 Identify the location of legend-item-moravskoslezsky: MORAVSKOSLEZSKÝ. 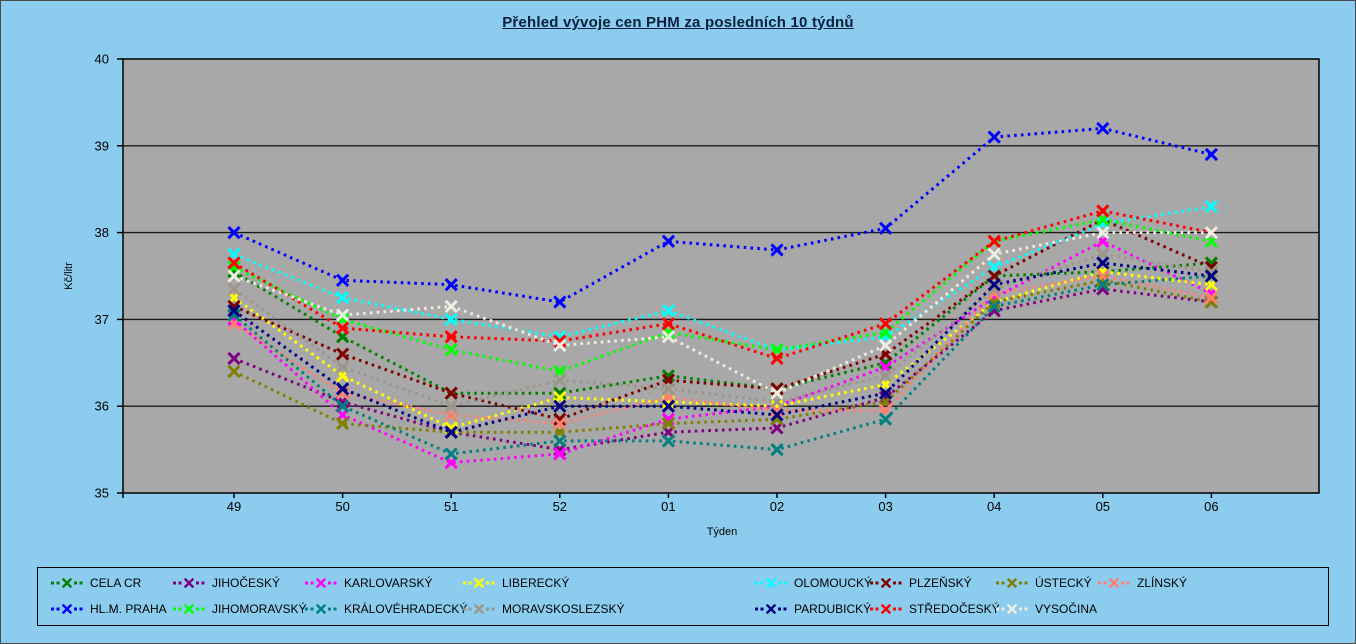
(543, 609).